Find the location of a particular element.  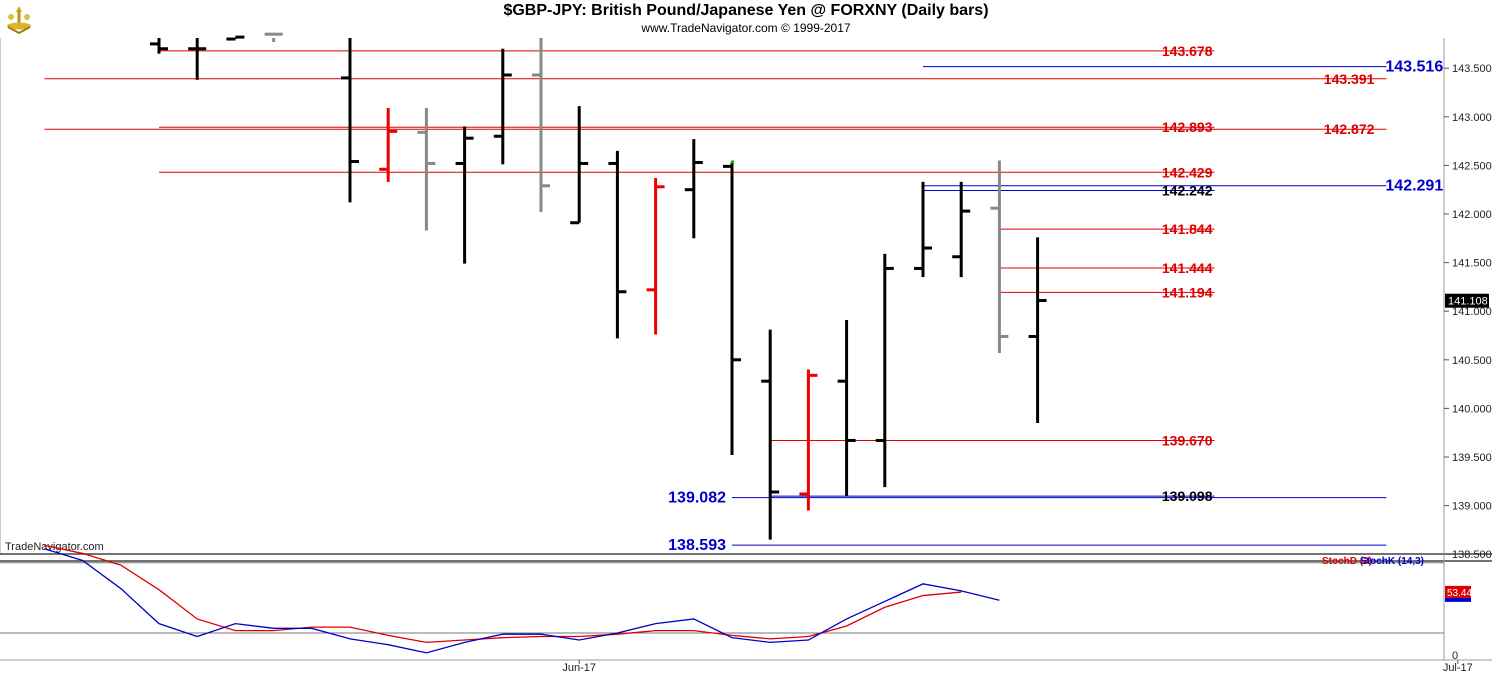

stoch-value-tag-k is located at coordinates (1458, 599).